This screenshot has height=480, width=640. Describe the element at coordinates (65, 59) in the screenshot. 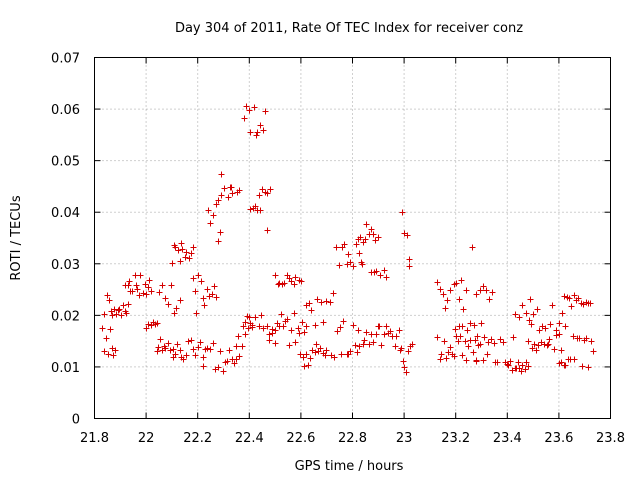

I see `y-tick-label: 0.07` at that location.